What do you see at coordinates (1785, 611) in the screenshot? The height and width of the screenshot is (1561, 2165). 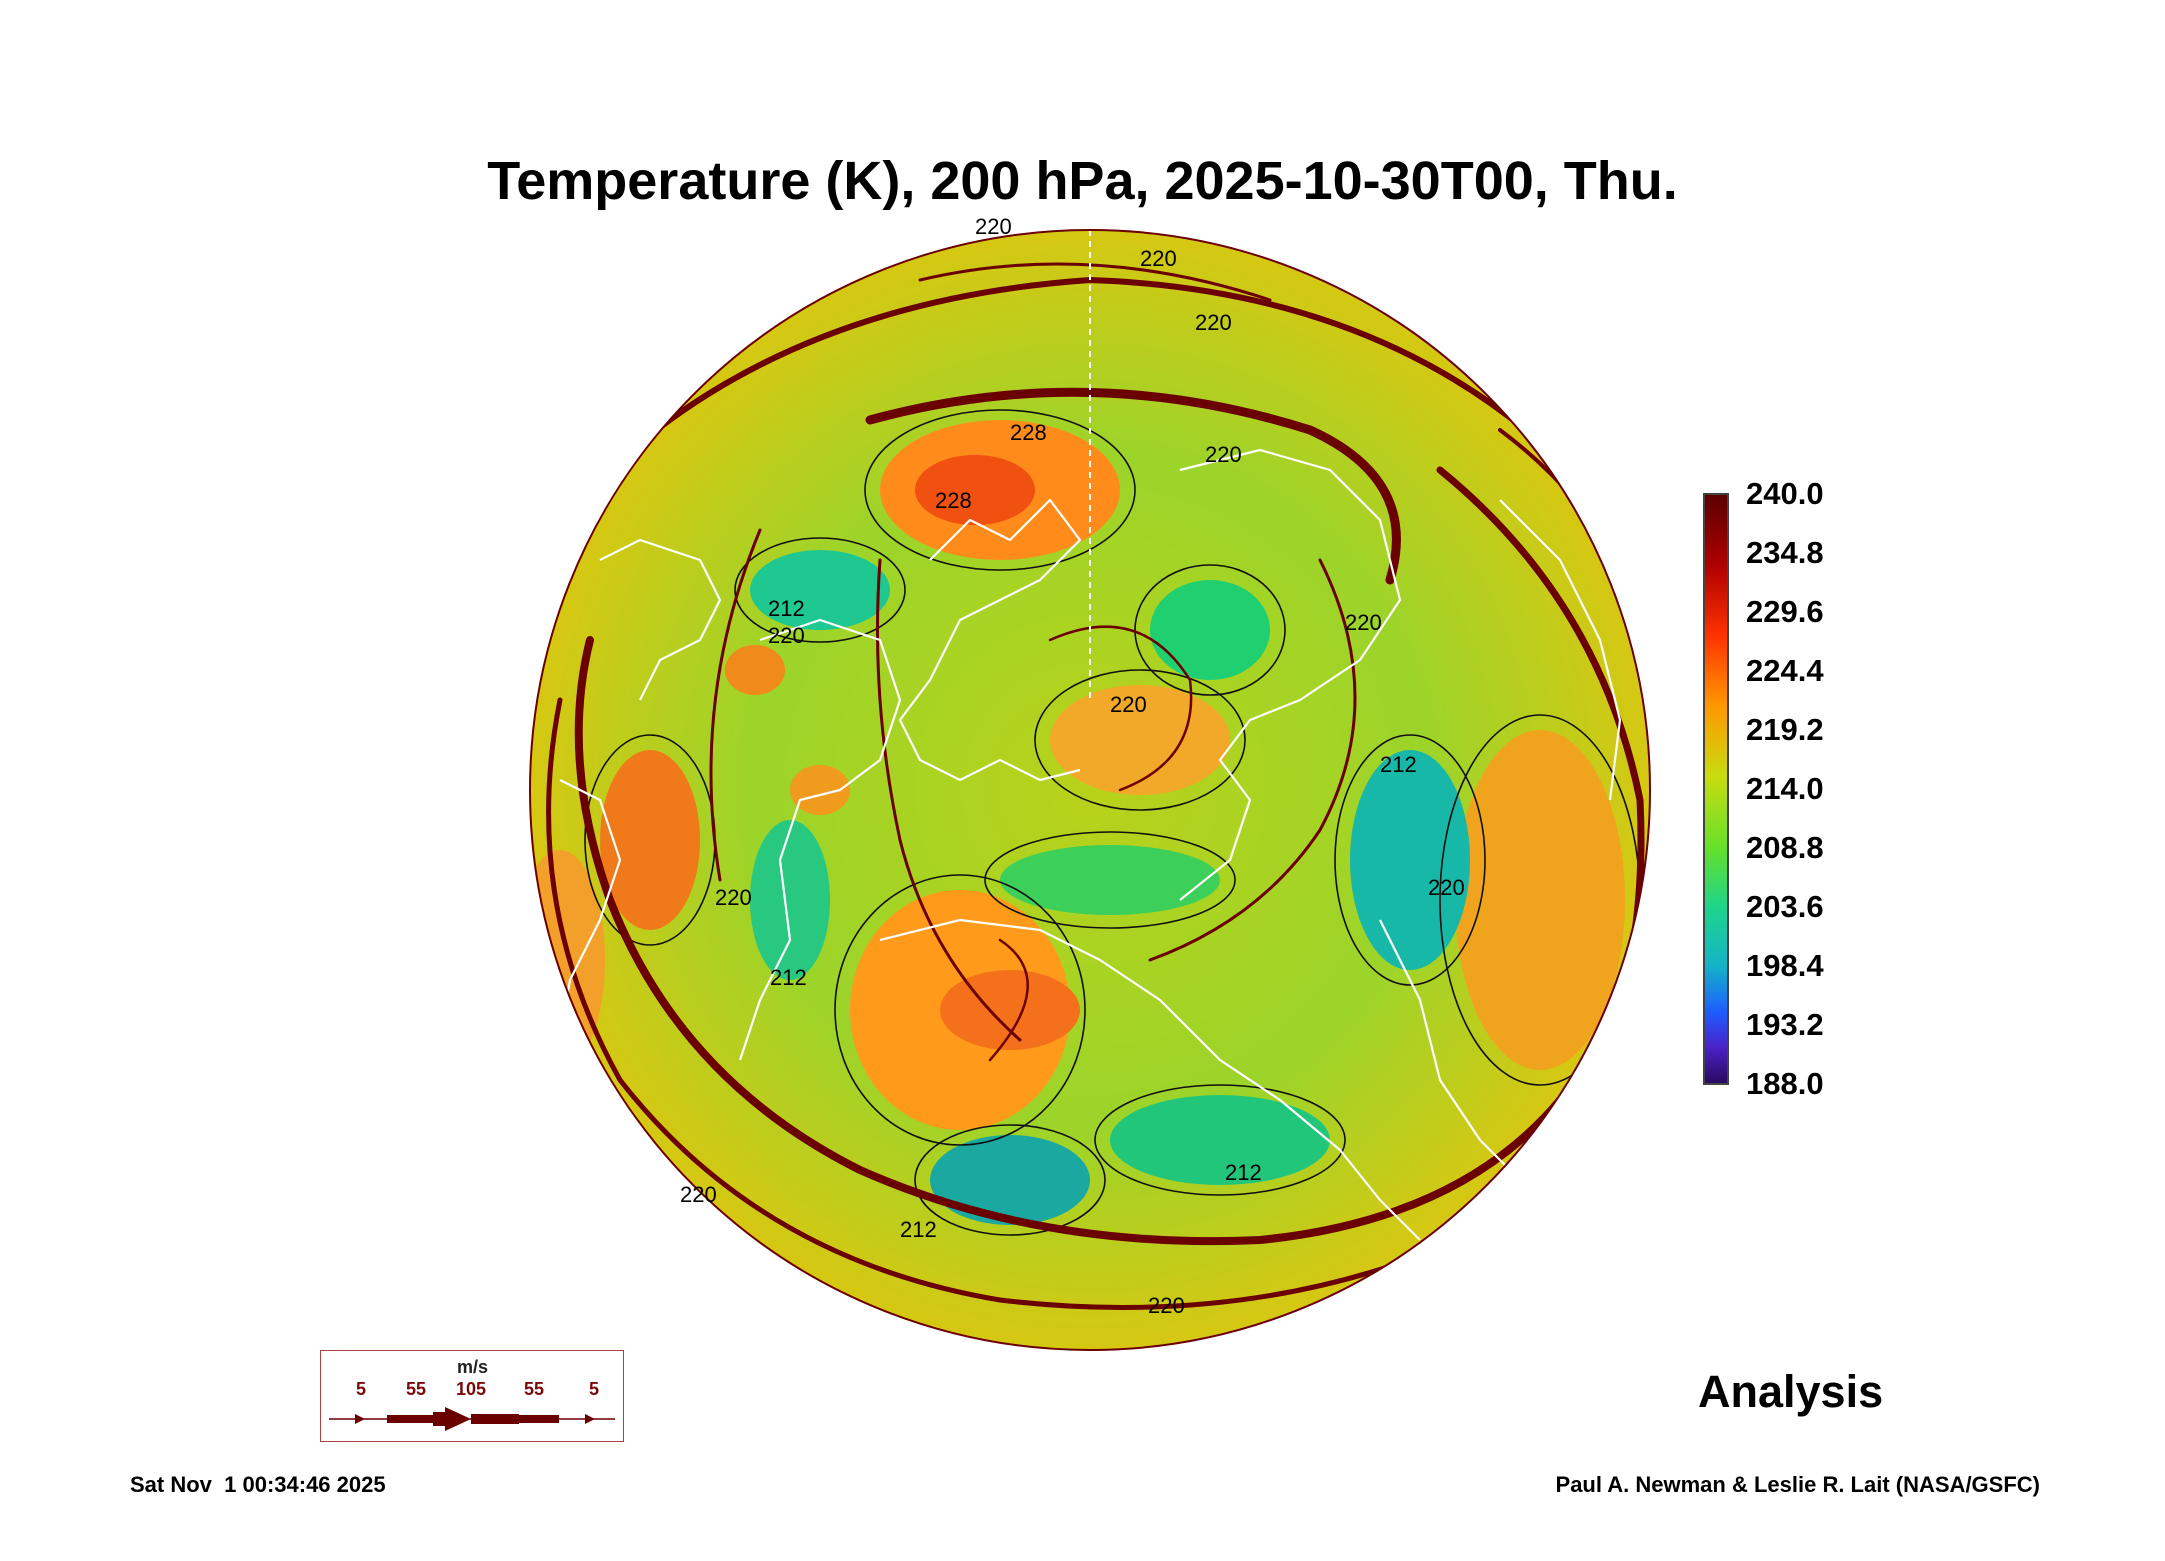 I see `colorbar-label: 229.6` at bounding box center [1785, 611].